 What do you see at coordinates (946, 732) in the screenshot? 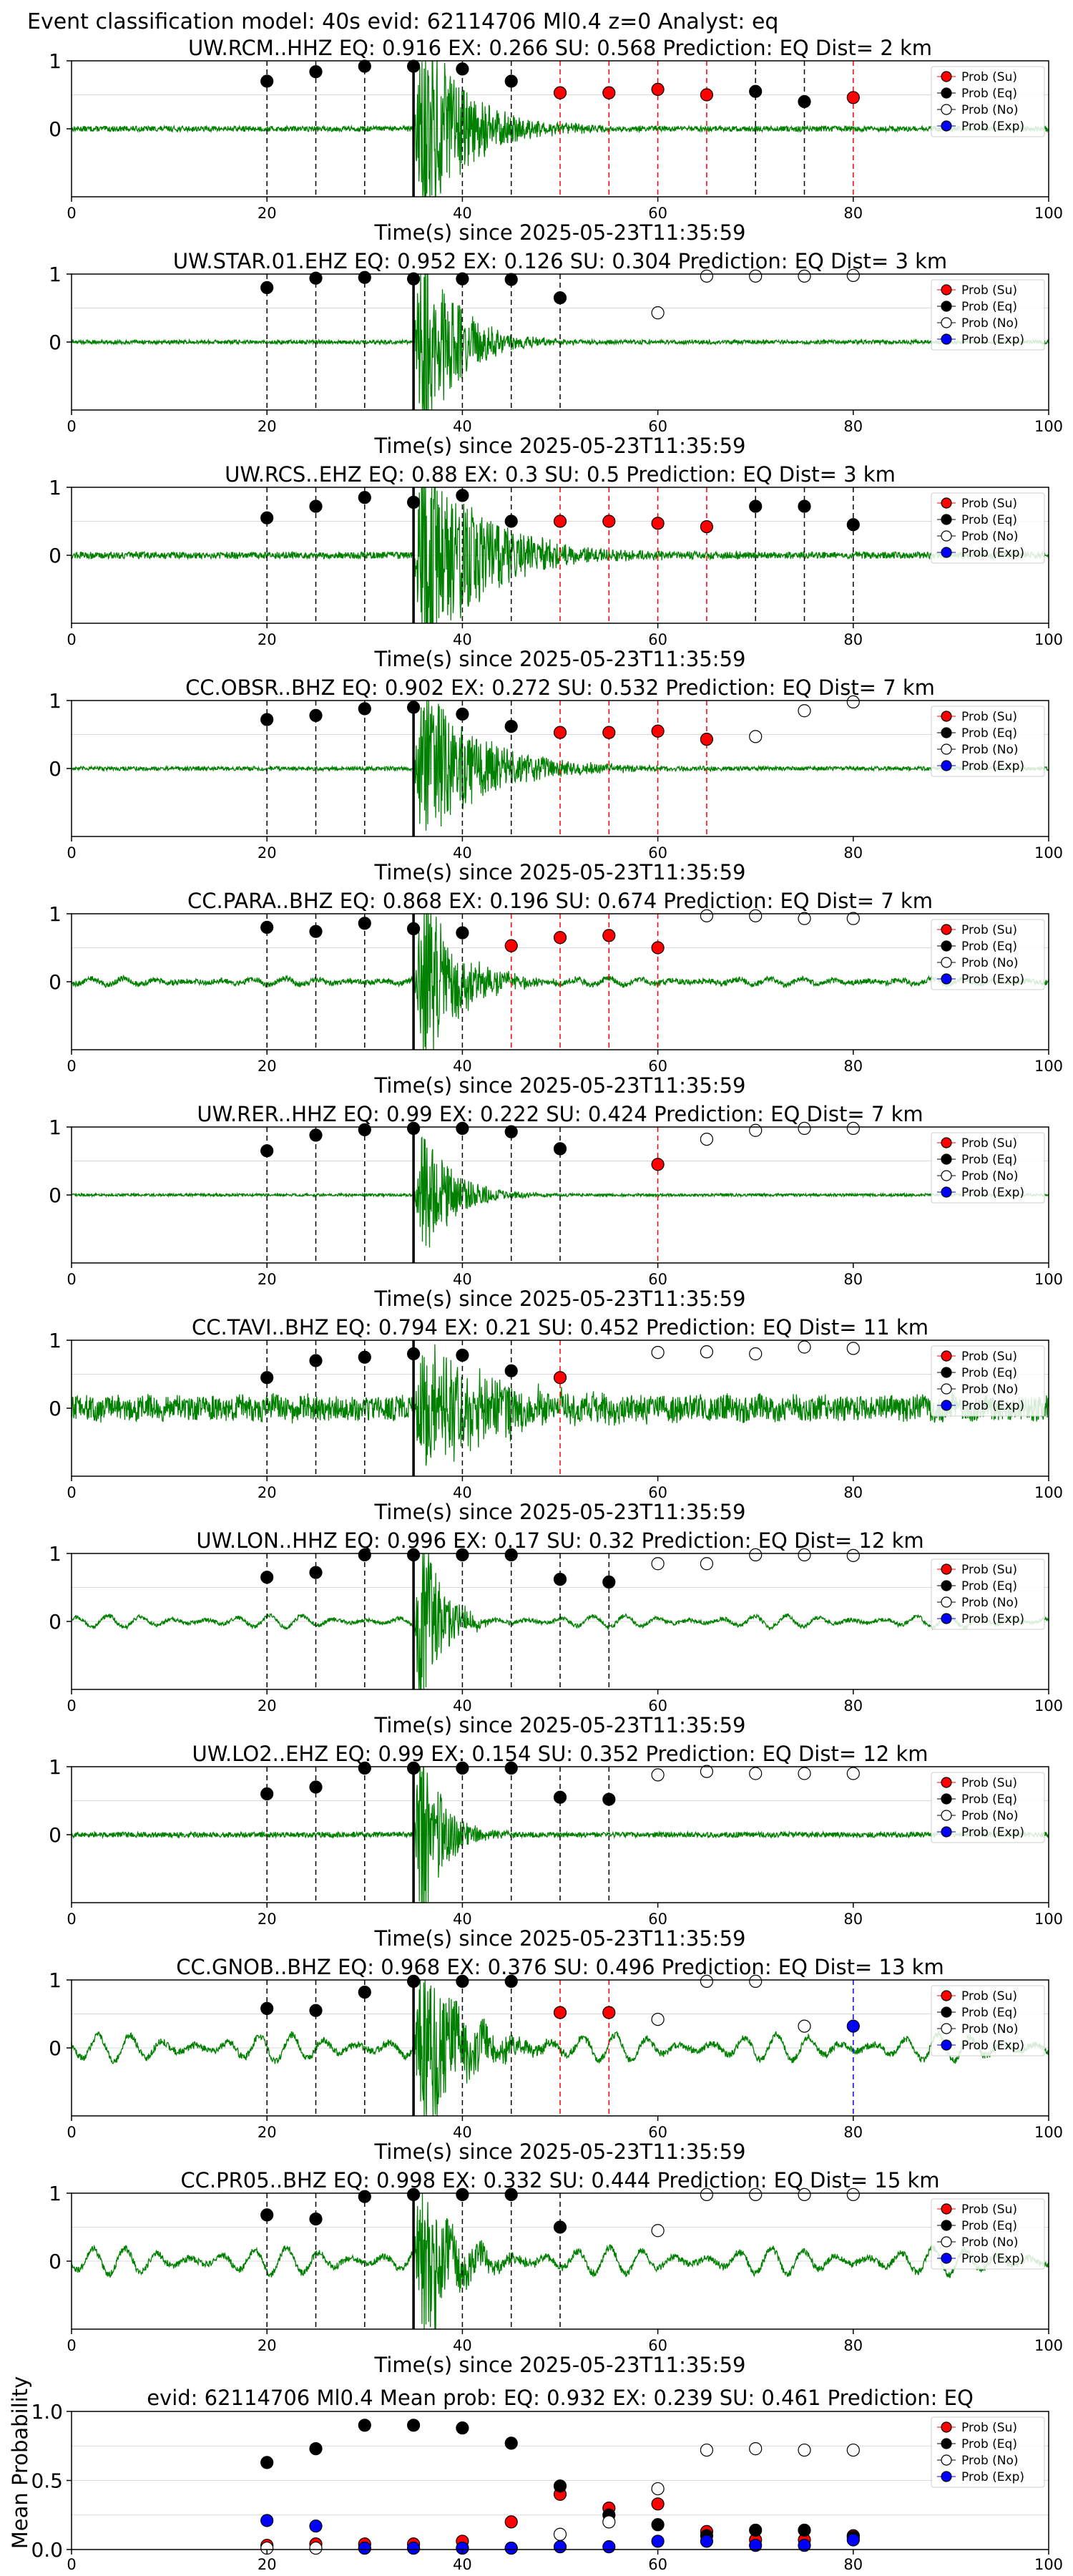
I see `legend-marker-eq` at bounding box center [946, 732].